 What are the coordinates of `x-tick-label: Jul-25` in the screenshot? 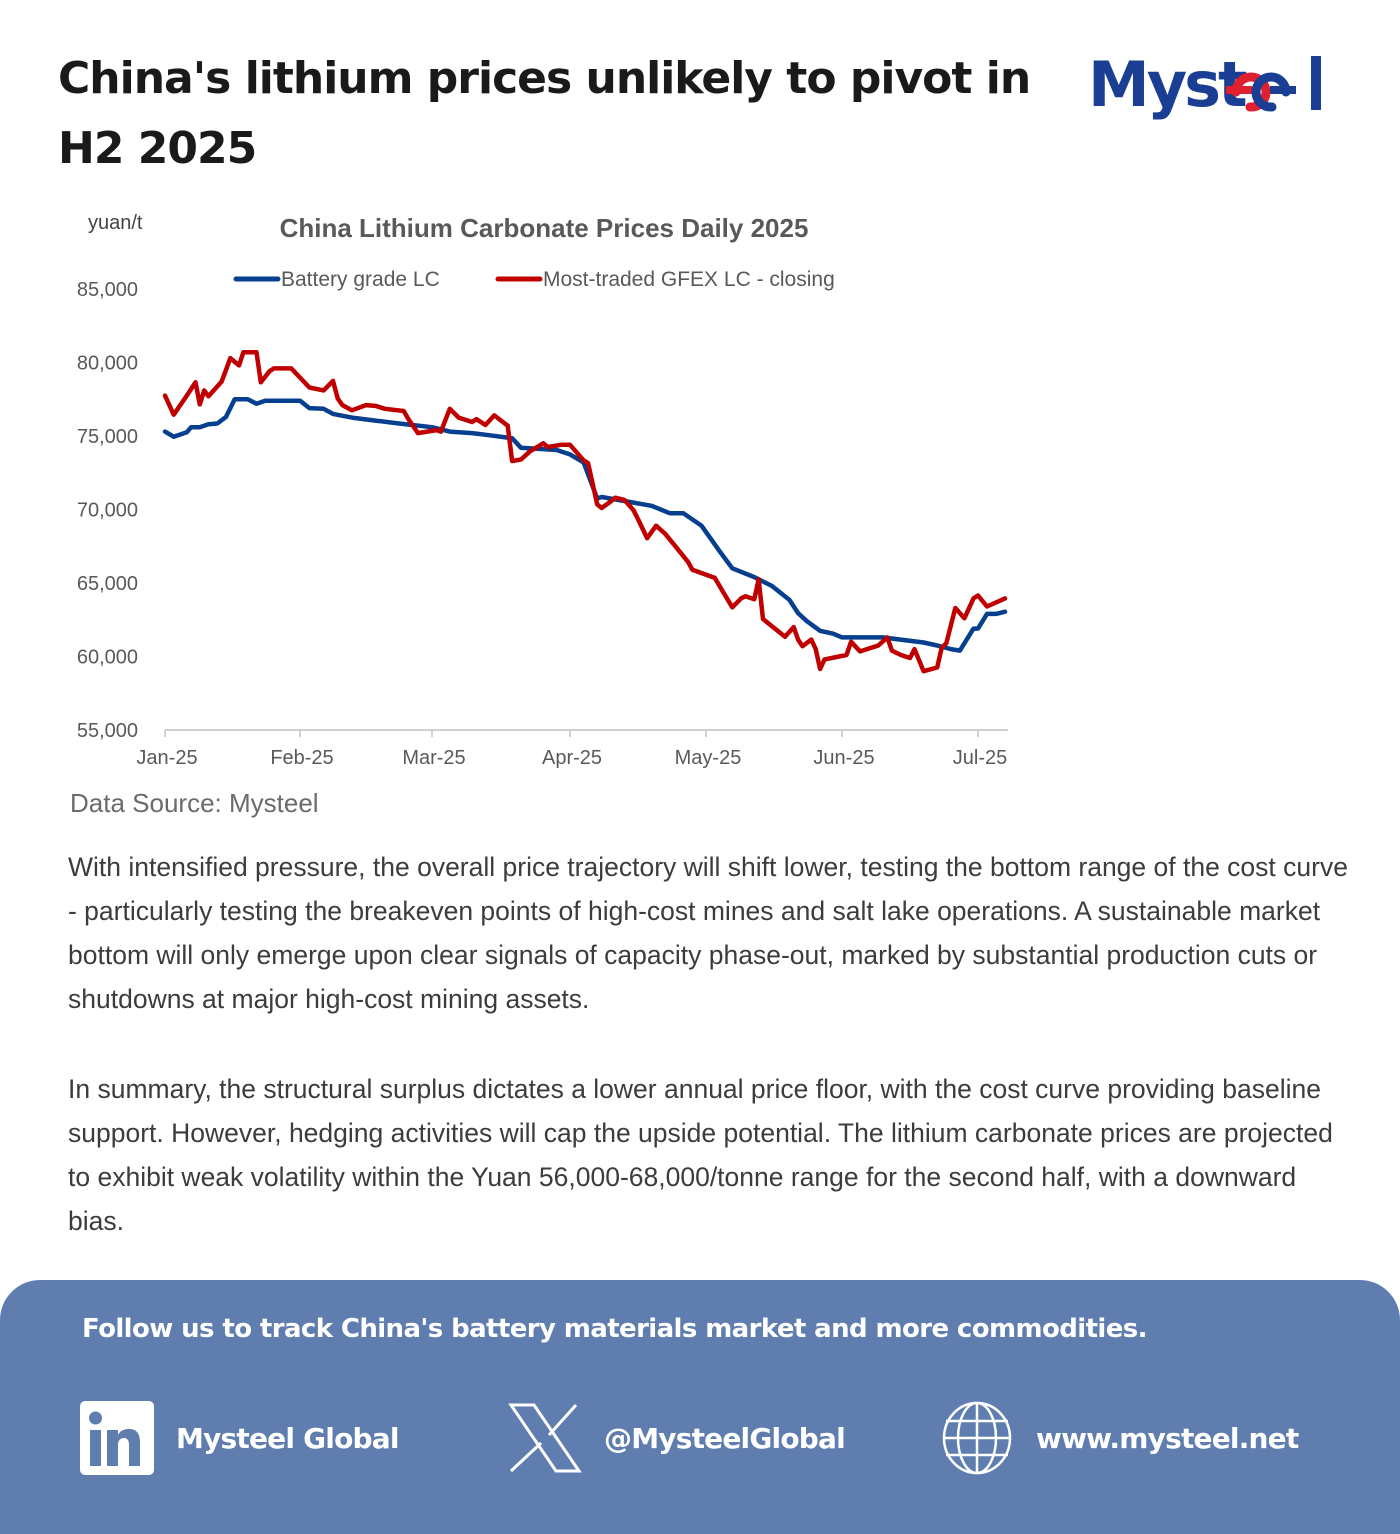 It's located at (980, 758).